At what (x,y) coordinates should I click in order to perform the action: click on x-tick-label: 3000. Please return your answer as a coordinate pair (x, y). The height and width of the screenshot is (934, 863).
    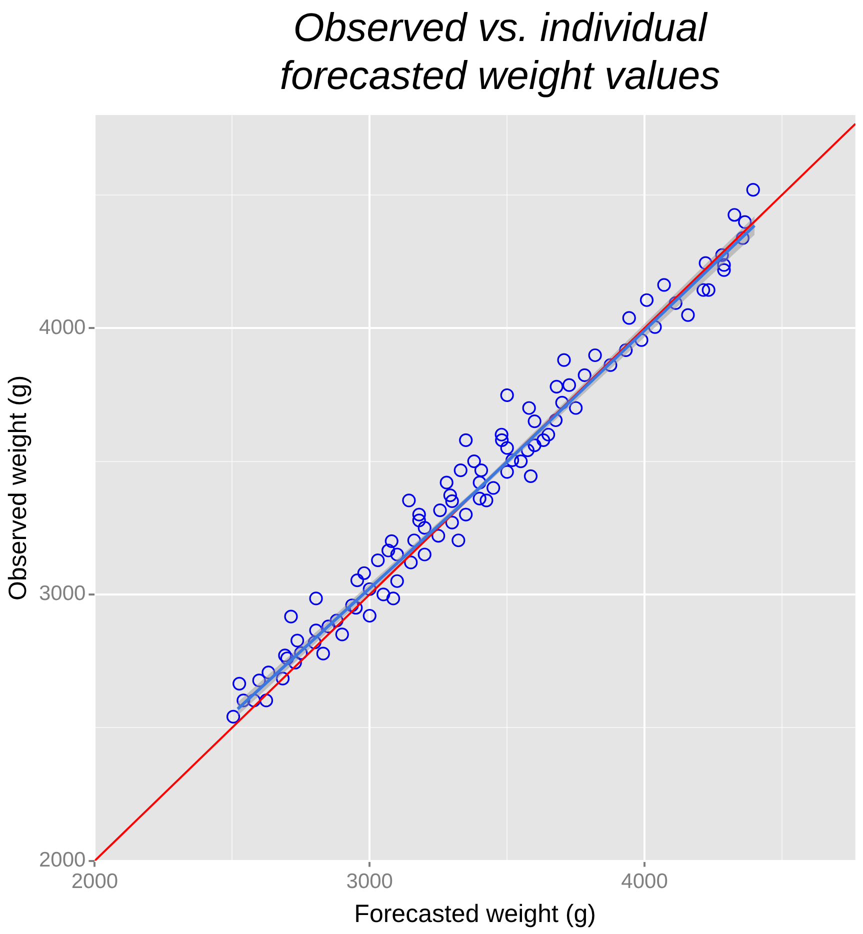
    Looking at the image, I should click on (369, 882).